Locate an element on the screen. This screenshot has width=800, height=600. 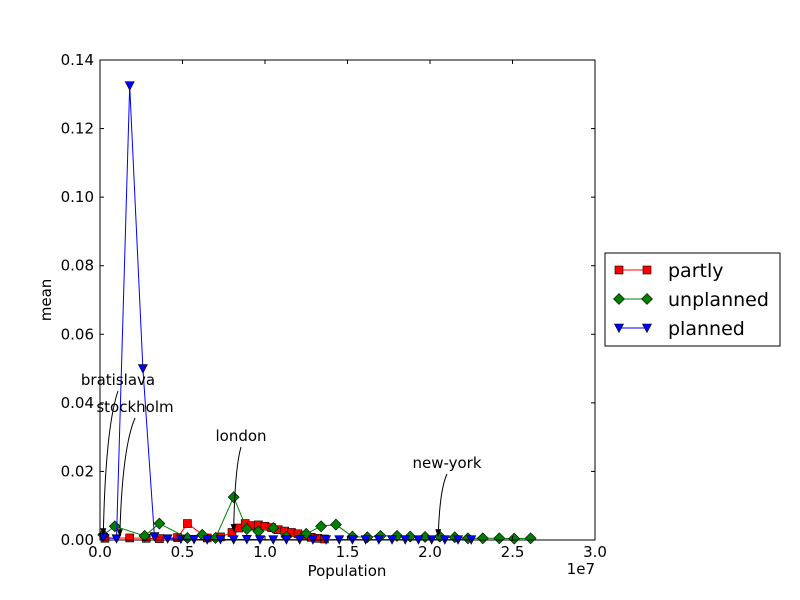
annotation-stockholm: stockholm is located at coordinates (135, 468).